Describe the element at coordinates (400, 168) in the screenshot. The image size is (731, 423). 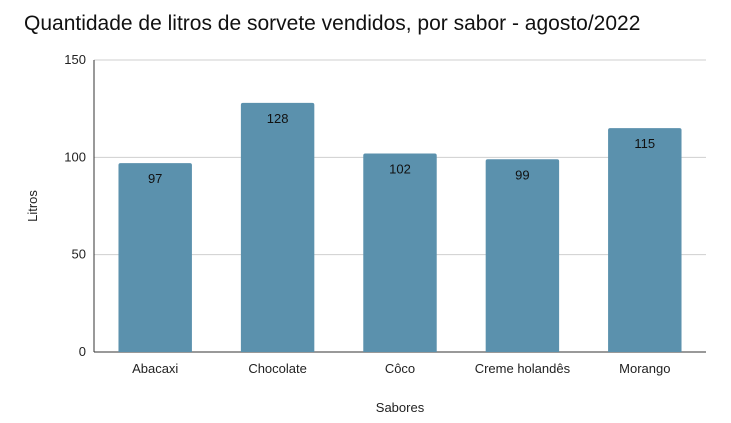
I see `data-label: 102` at that location.